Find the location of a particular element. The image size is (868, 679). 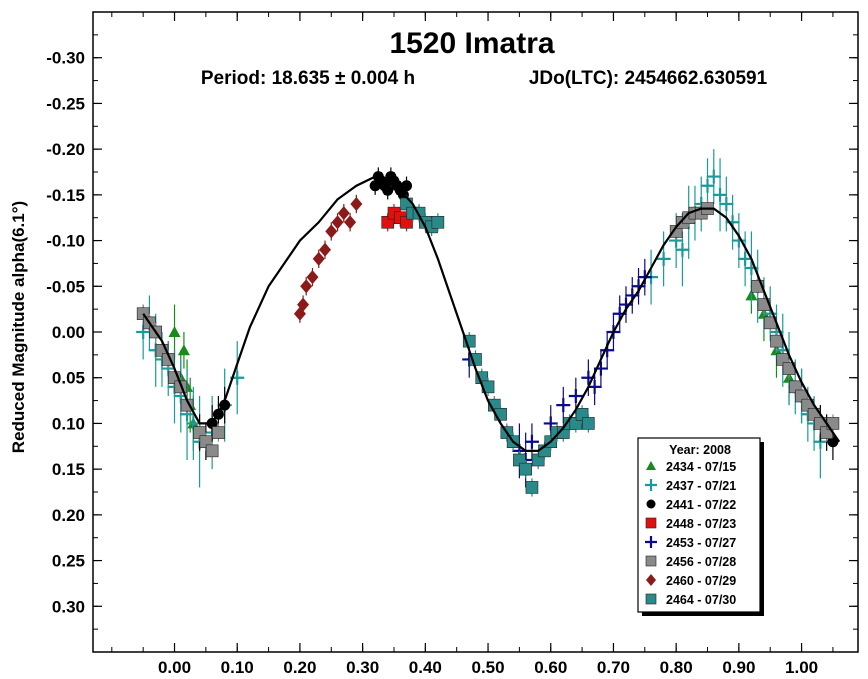

y-tick-label: -0.25 is located at coordinates (65, 103).